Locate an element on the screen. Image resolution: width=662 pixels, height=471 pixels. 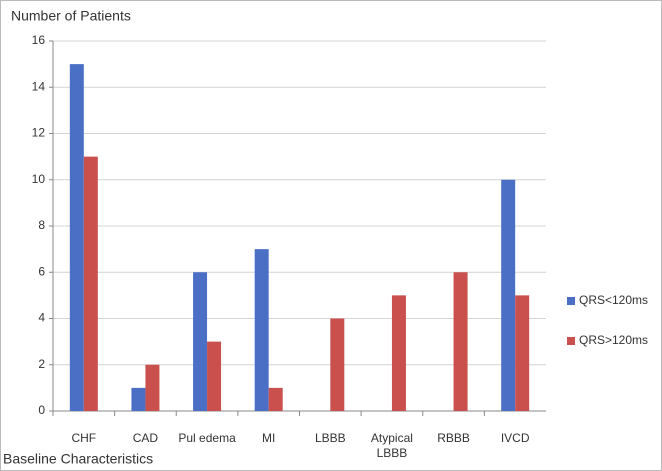
x-tick-label: Atypical LBBB is located at coordinates (391, 445).